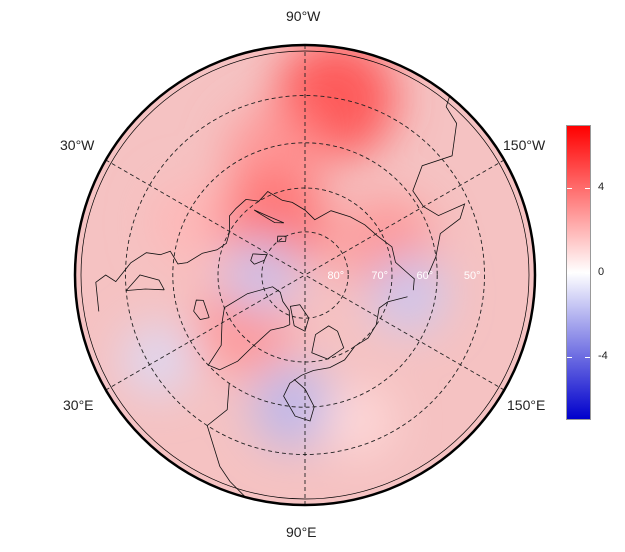 This screenshot has height=552, width=625. Describe the element at coordinates (524, 145) in the screenshot. I see `lon-label-150w: 150°W` at that location.